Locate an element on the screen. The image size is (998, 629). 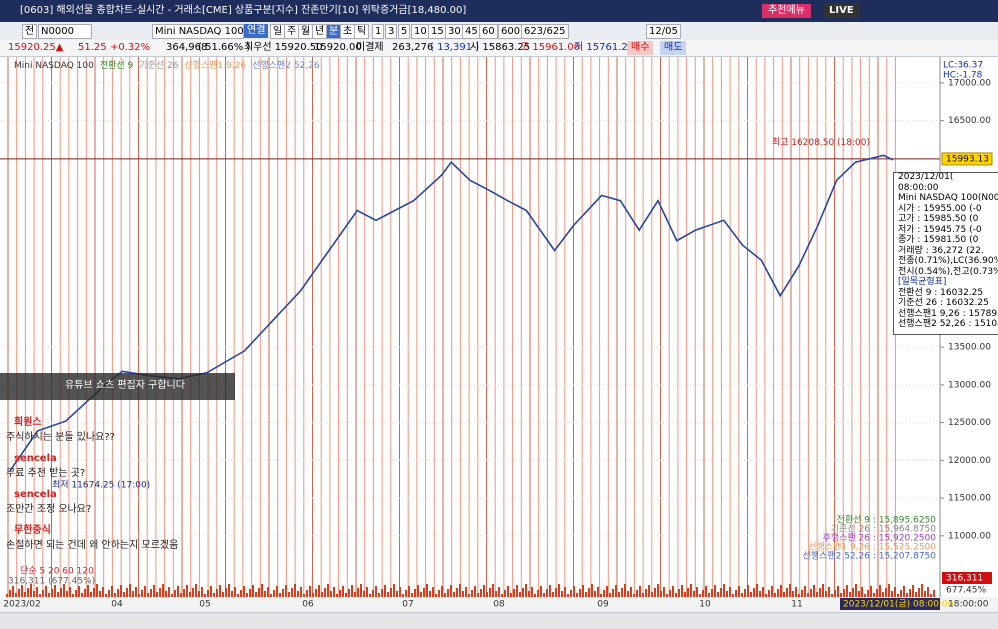
x-tick-label: 09 is located at coordinates (603, 605).